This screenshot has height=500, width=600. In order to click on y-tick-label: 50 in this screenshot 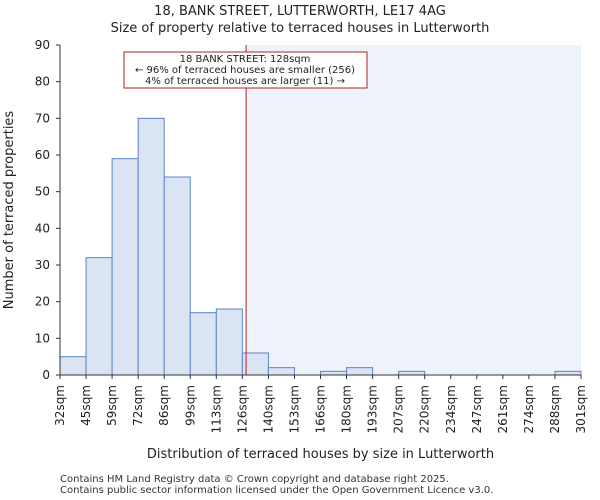, I will do `click(42, 192)`.